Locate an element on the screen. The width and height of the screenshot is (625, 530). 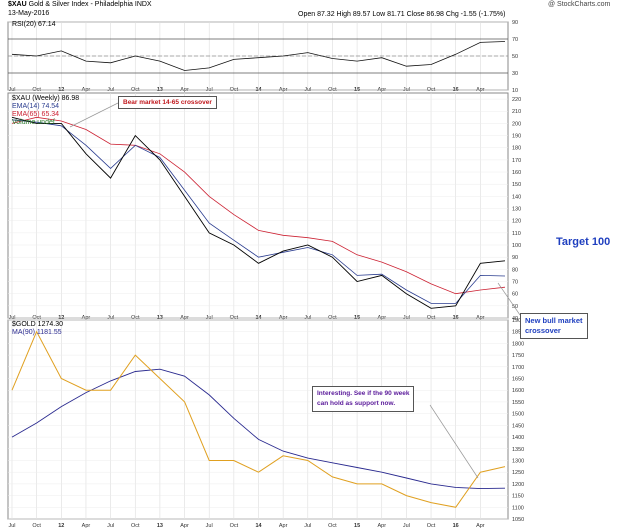
xaxis-label-gold: 16 is located at coordinates (456, 526).